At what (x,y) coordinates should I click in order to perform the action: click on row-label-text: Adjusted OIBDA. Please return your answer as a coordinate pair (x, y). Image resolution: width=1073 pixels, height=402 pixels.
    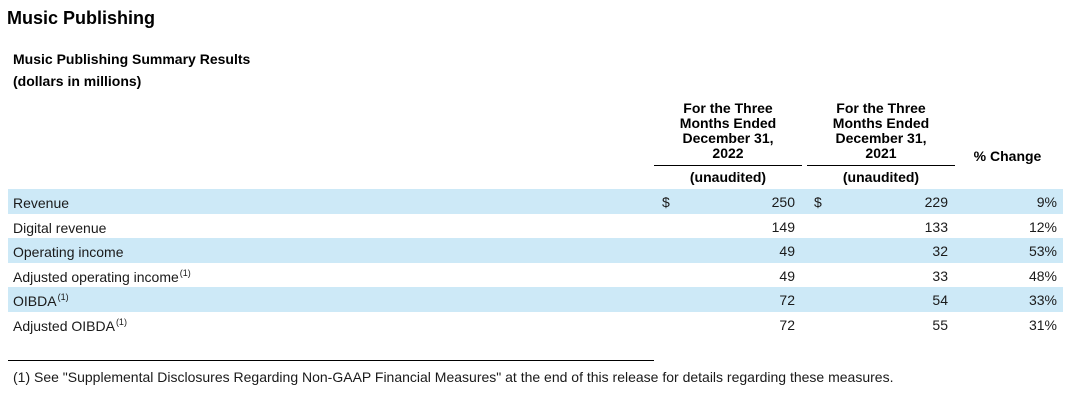
    Looking at the image, I should click on (64, 325).